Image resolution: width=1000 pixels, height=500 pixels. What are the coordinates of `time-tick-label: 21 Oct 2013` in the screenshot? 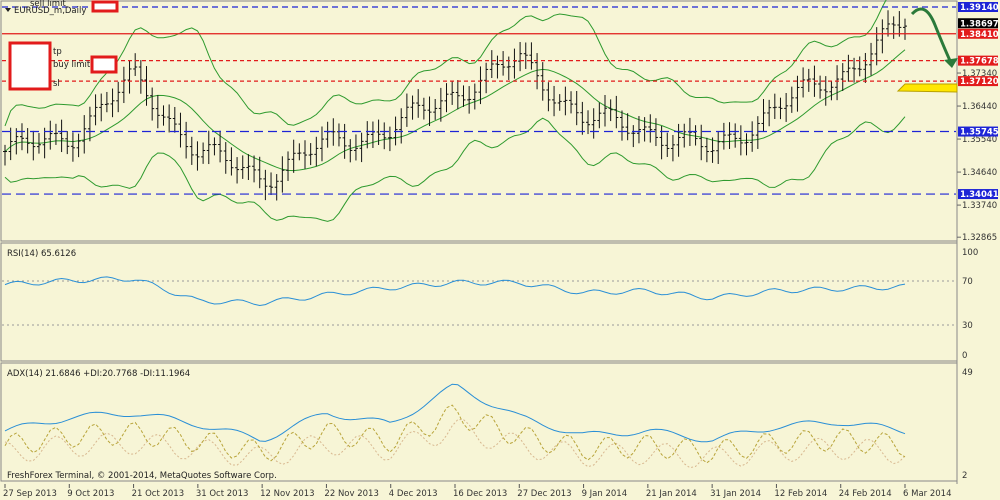 It's located at (158, 494).